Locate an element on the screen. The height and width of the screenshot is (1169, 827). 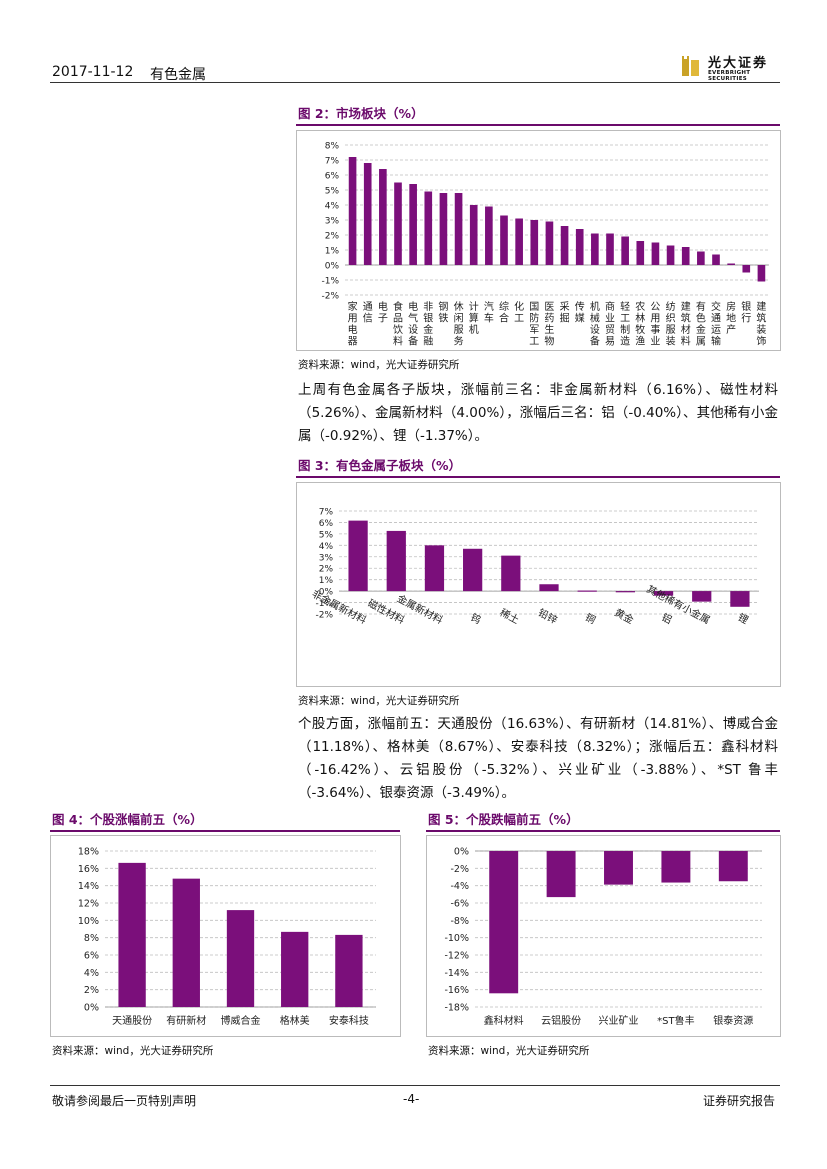
fig2-y-tick-label: -2% is located at coordinates (330, 297).